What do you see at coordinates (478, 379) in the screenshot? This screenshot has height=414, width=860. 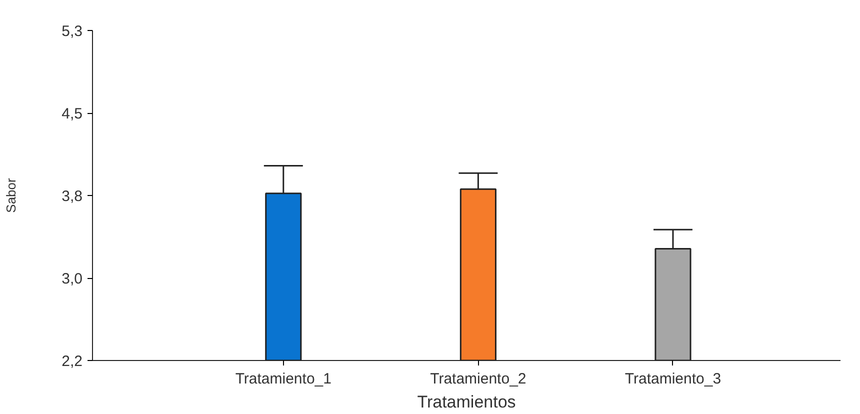 I see `x-tick-label: Tratamiento_2` at bounding box center [478, 379].